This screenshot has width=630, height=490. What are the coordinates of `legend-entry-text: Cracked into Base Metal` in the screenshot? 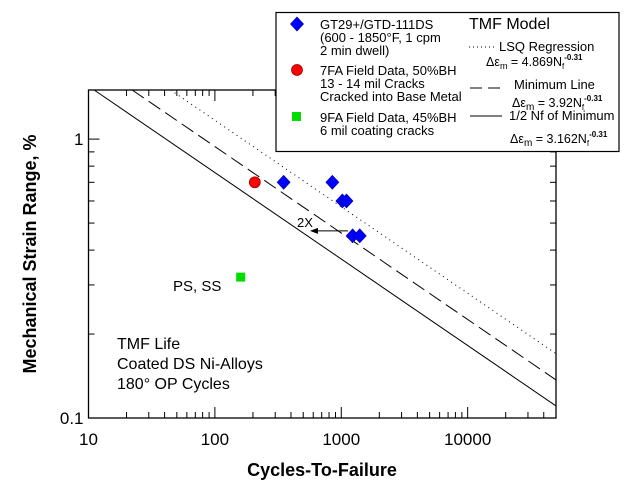 It's located at (391, 96).